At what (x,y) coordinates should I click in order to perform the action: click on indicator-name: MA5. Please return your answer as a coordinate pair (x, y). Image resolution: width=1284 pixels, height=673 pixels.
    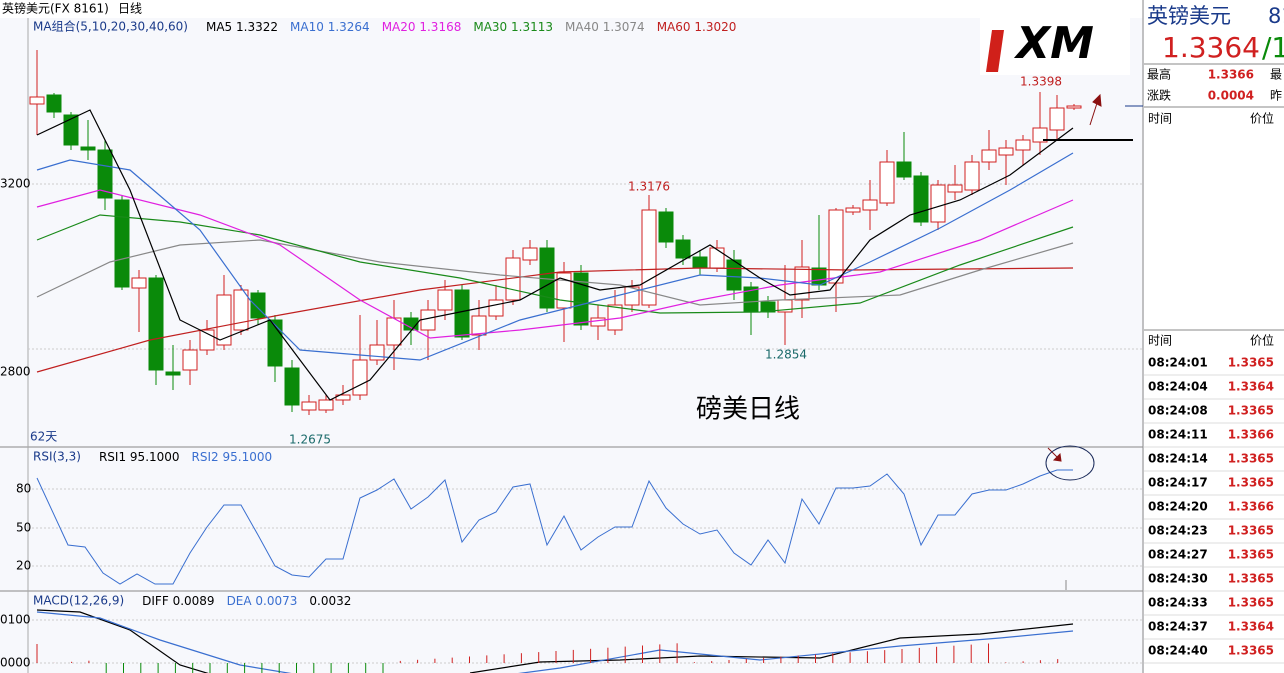
    Looking at the image, I should click on (219, 27).